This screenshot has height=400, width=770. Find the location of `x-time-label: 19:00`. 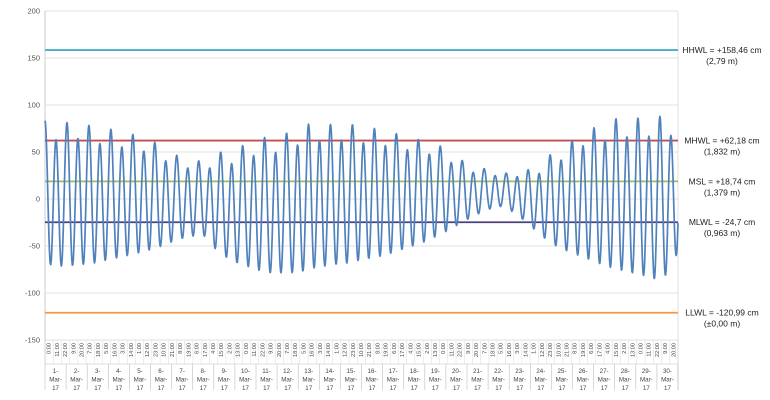

x-time-label: 19:00 is located at coordinates (189, 350).